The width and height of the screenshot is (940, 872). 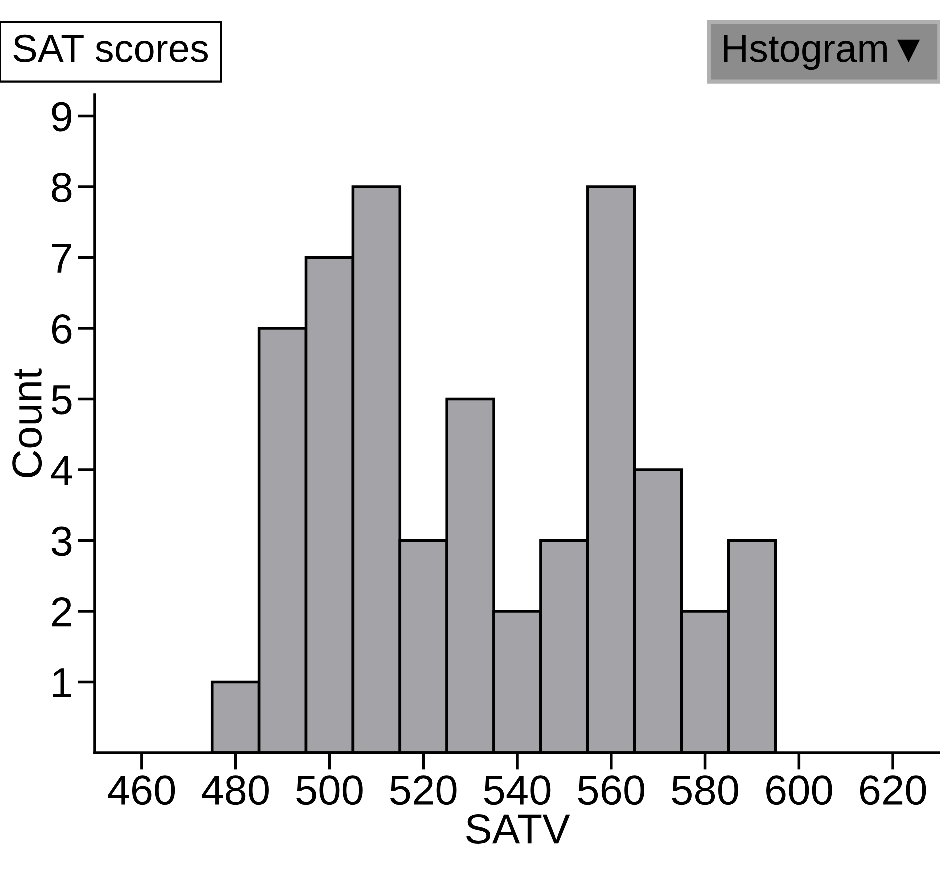 What do you see at coordinates (518, 829) in the screenshot?
I see `x-axis-title: SATV` at bounding box center [518, 829].